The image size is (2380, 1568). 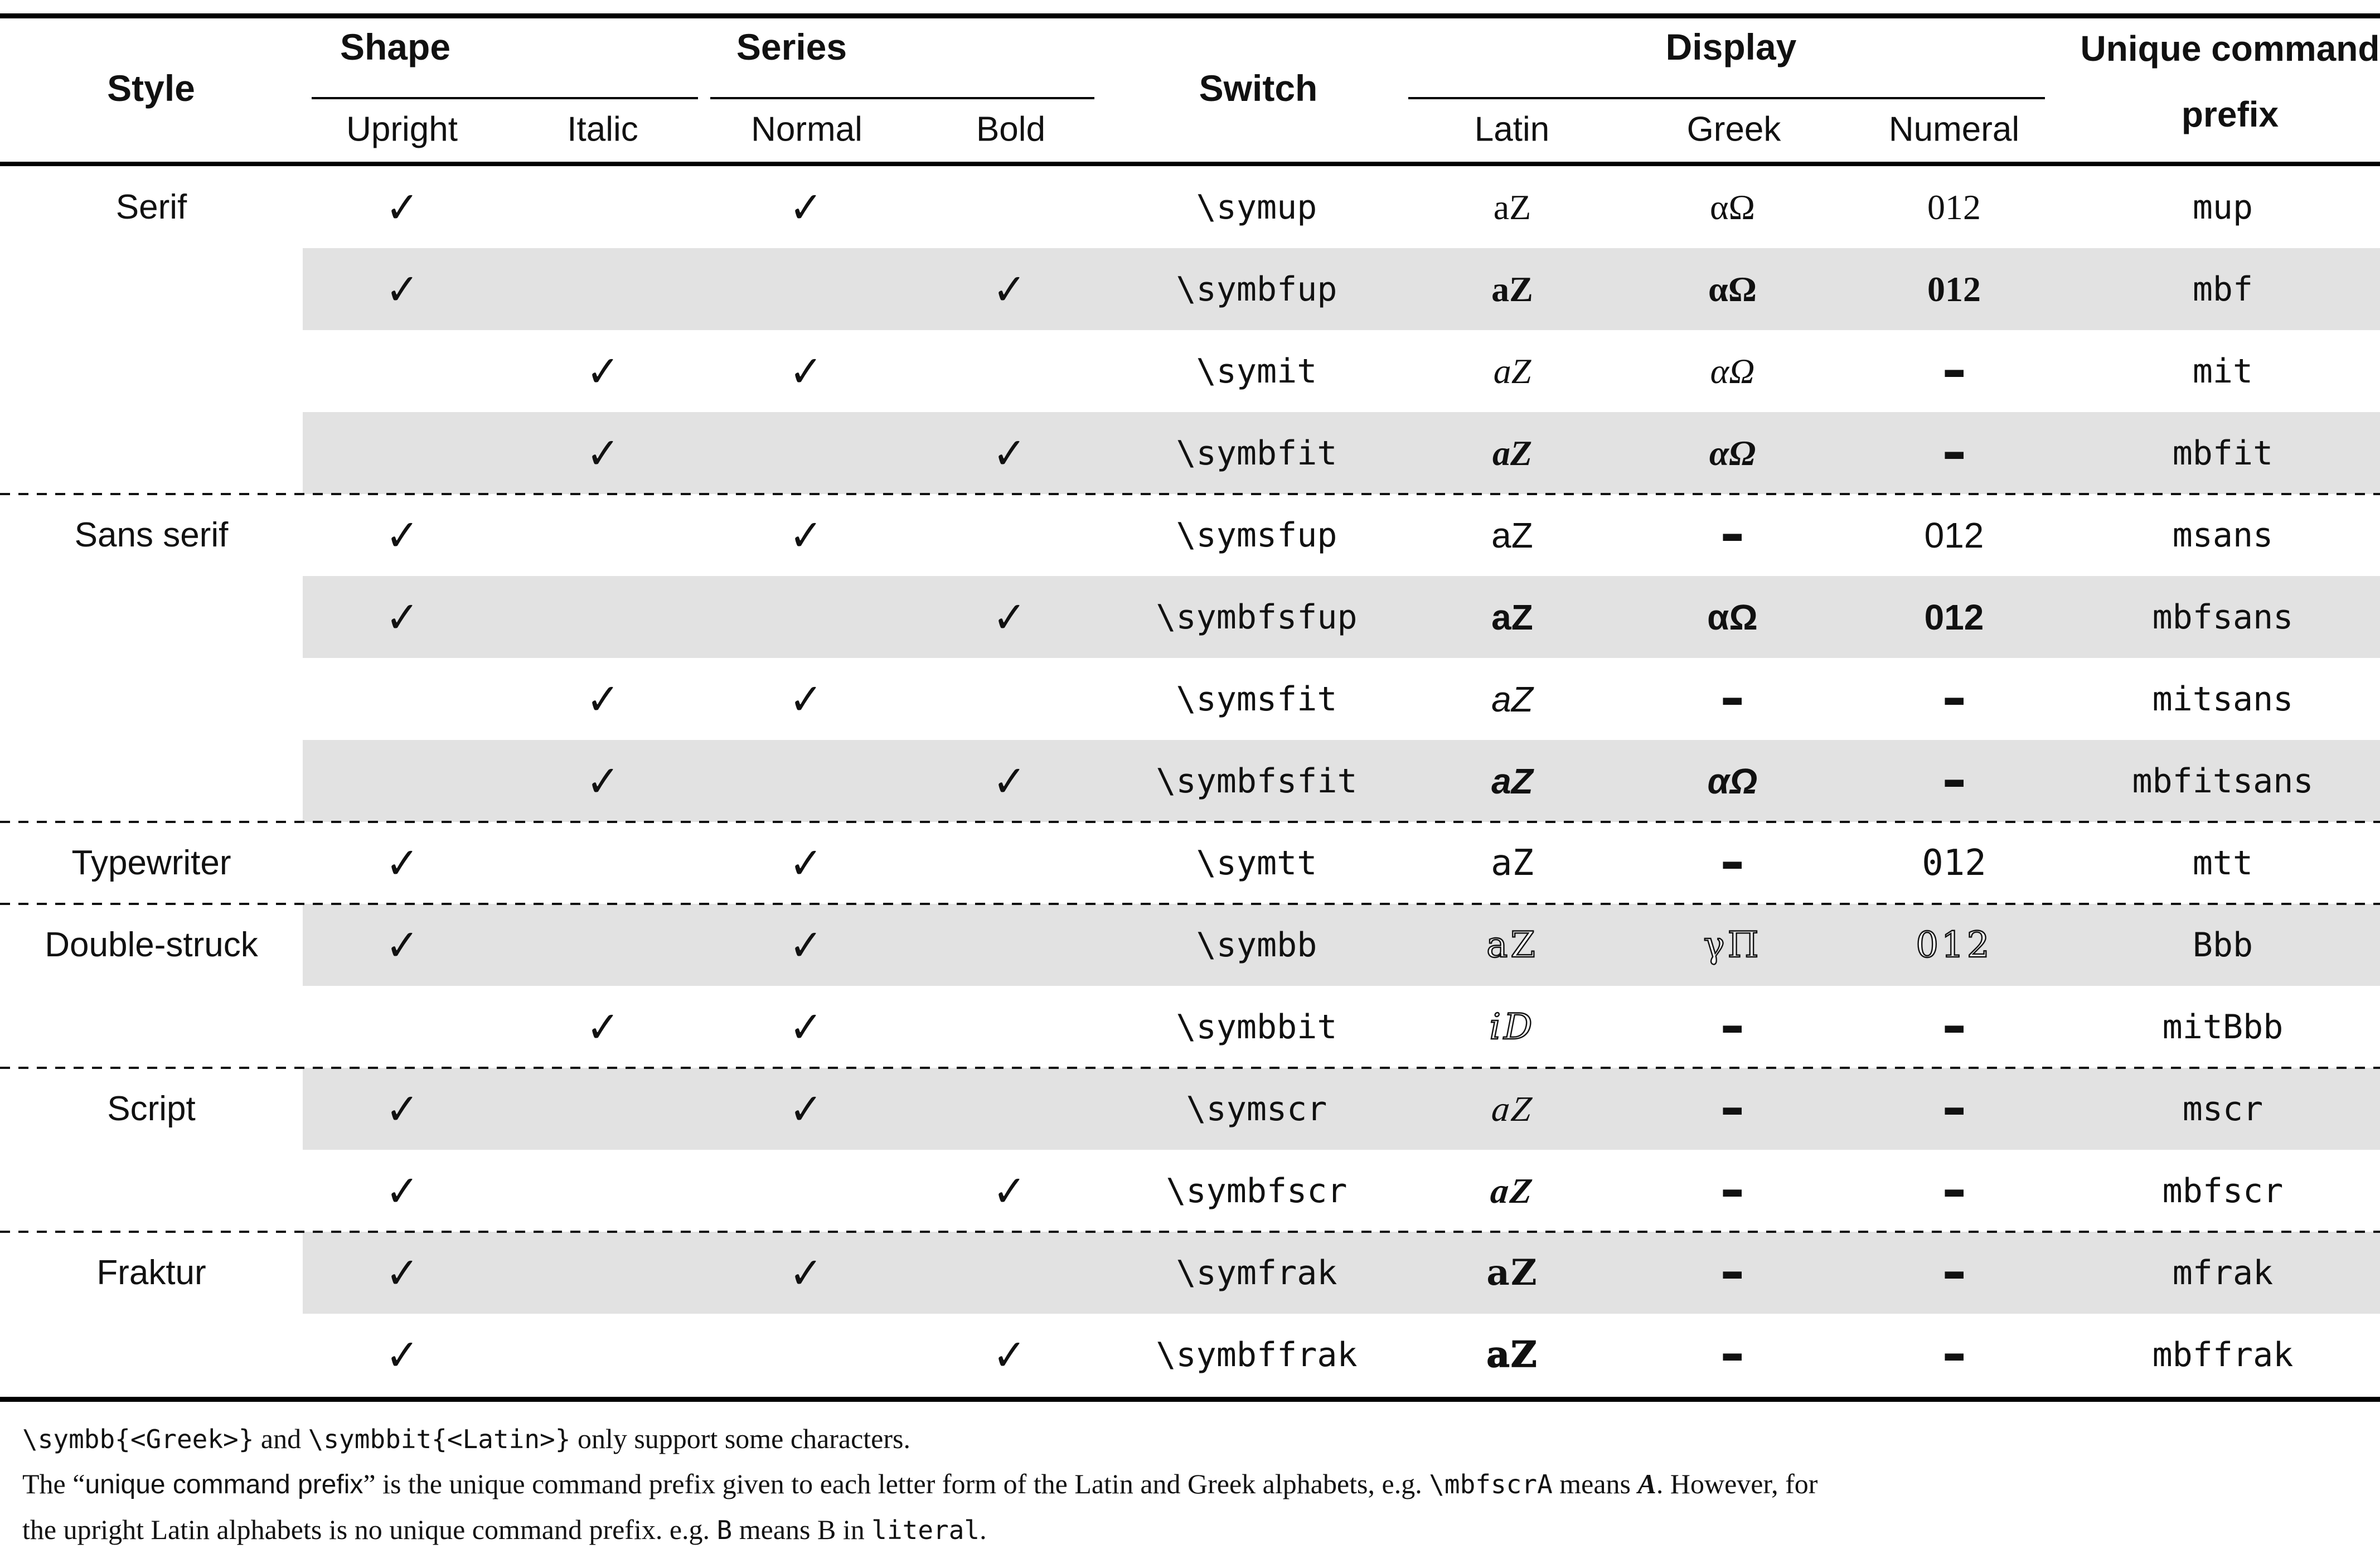 I want to click on subheader-greek: Greek, so click(x=1733, y=129).